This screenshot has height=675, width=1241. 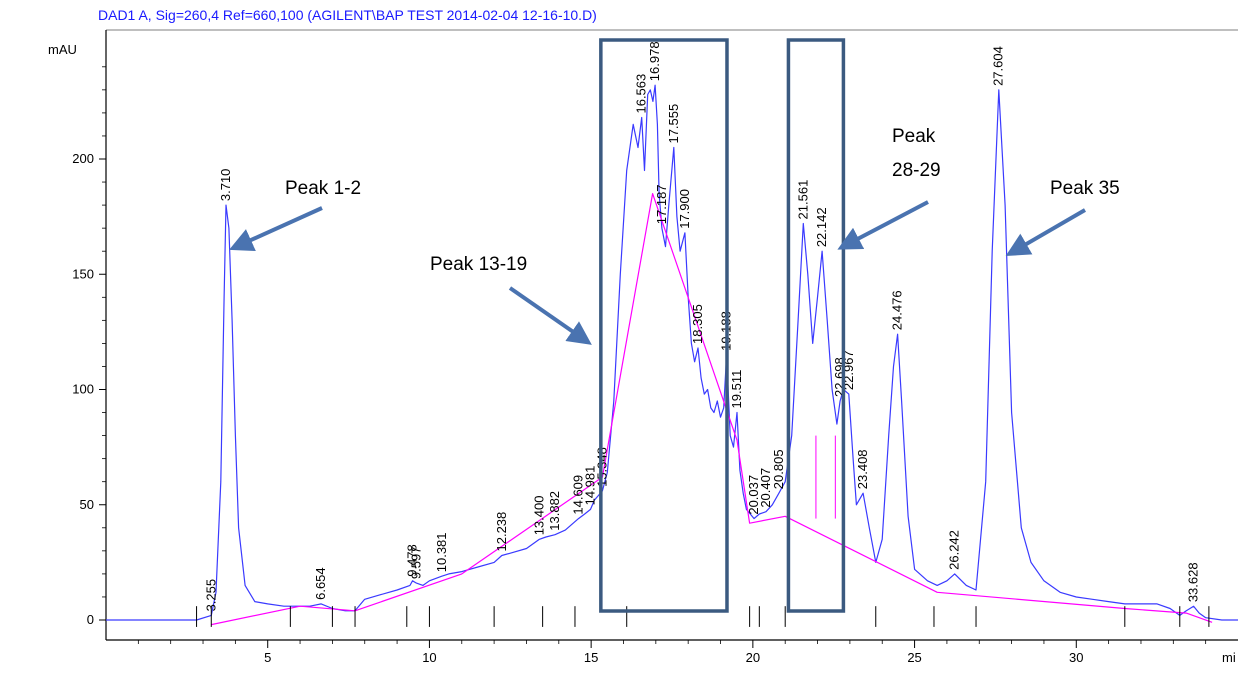 I want to click on y-tick-label: 50, so click(x=87, y=504).